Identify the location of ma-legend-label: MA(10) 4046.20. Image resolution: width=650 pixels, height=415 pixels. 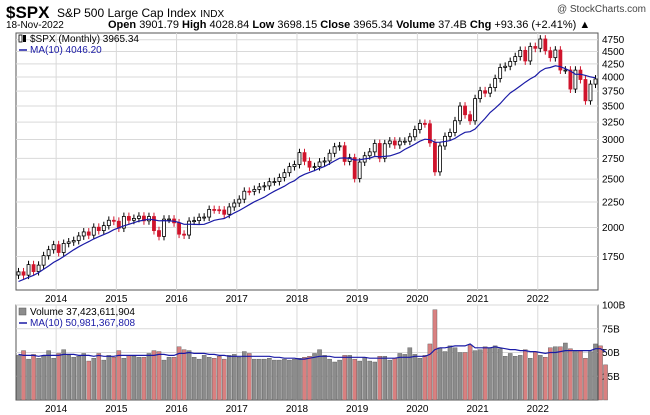
(66, 50).